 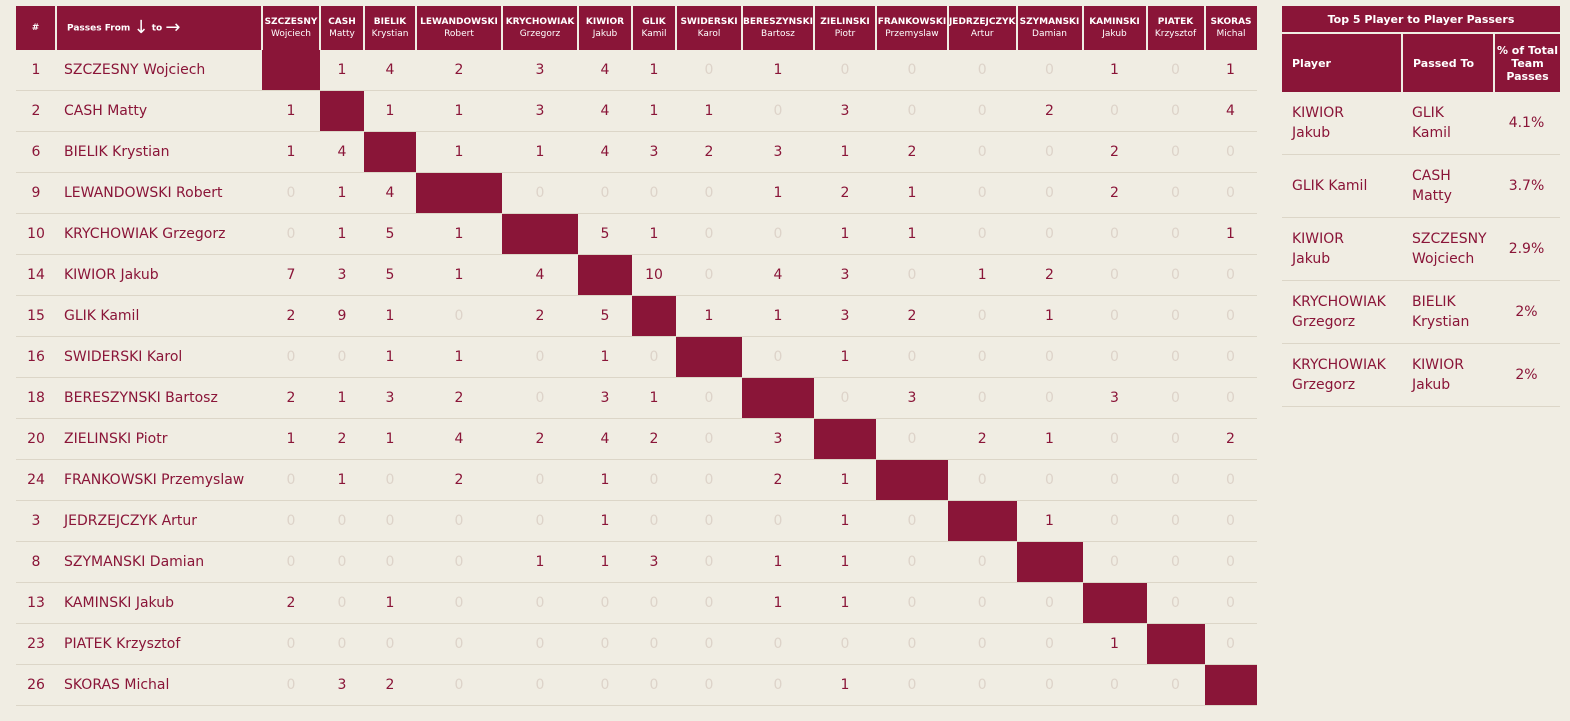 I want to click on top5-passed-to-line: Jakub, so click(x=1431, y=385).